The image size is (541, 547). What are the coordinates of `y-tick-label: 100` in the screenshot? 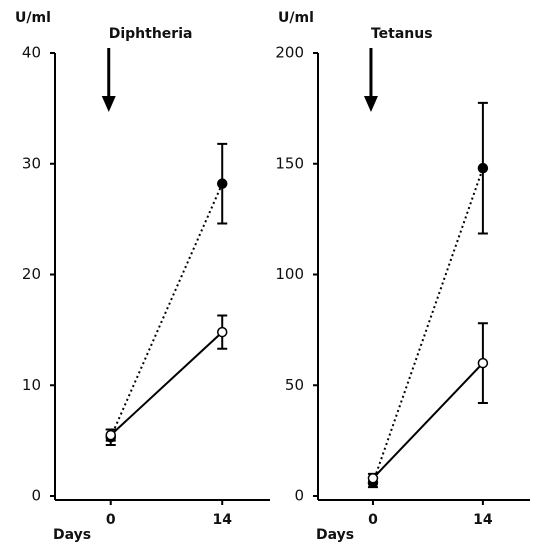 It's located at (289, 274).